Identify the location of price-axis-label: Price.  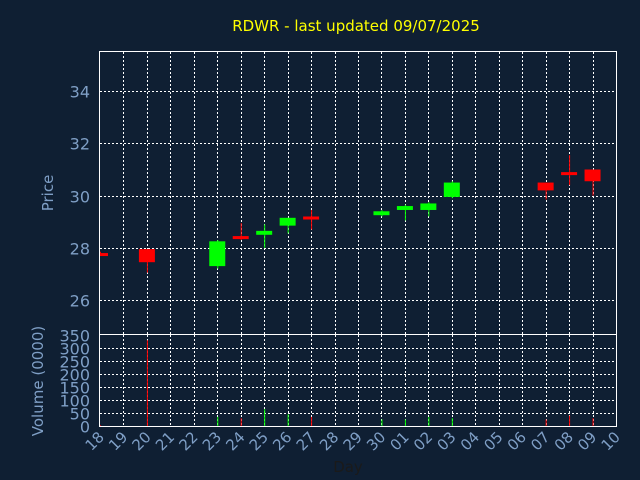
(48, 193).